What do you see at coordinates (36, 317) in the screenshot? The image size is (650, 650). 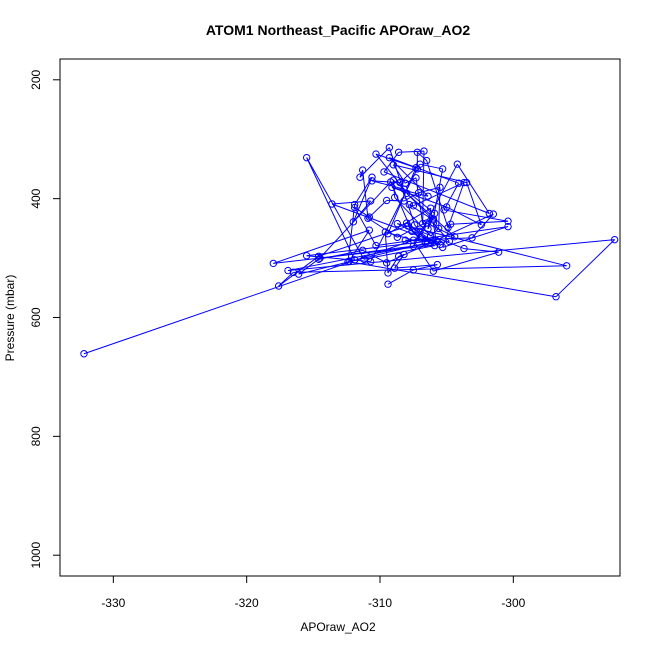 I see `y-tick-label: 600` at bounding box center [36, 317].